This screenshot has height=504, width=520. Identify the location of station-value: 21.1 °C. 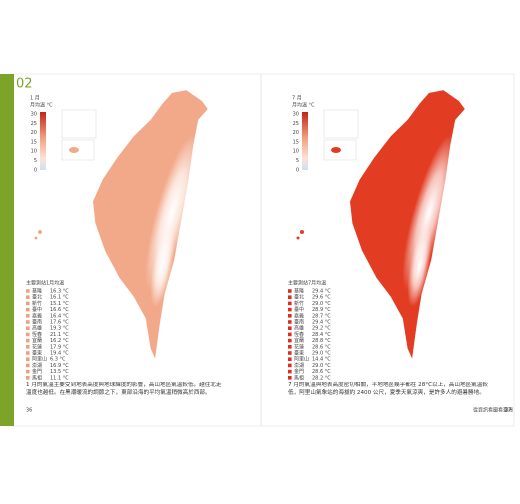
(59, 335).